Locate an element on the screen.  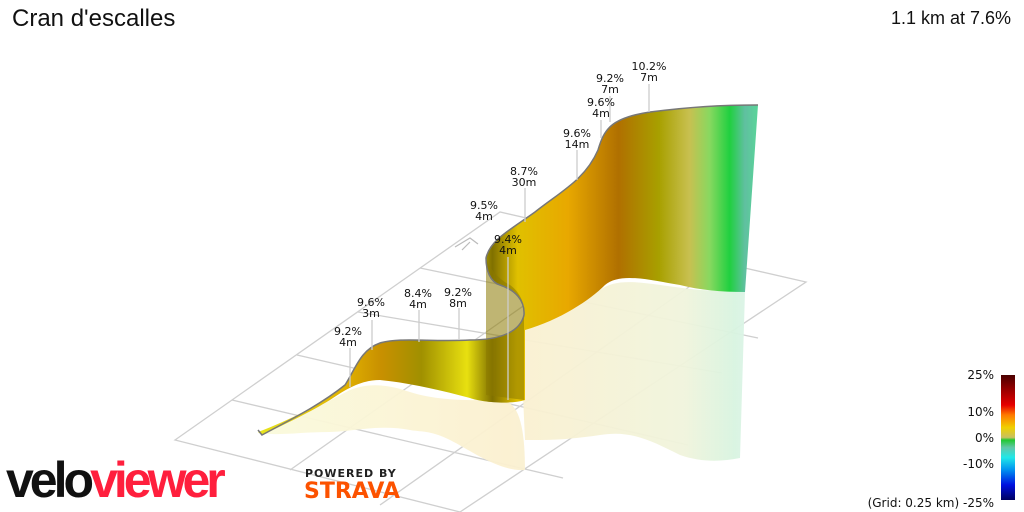
segment-summary: 1.1 km at 7.6% is located at coordinates (950, 18).